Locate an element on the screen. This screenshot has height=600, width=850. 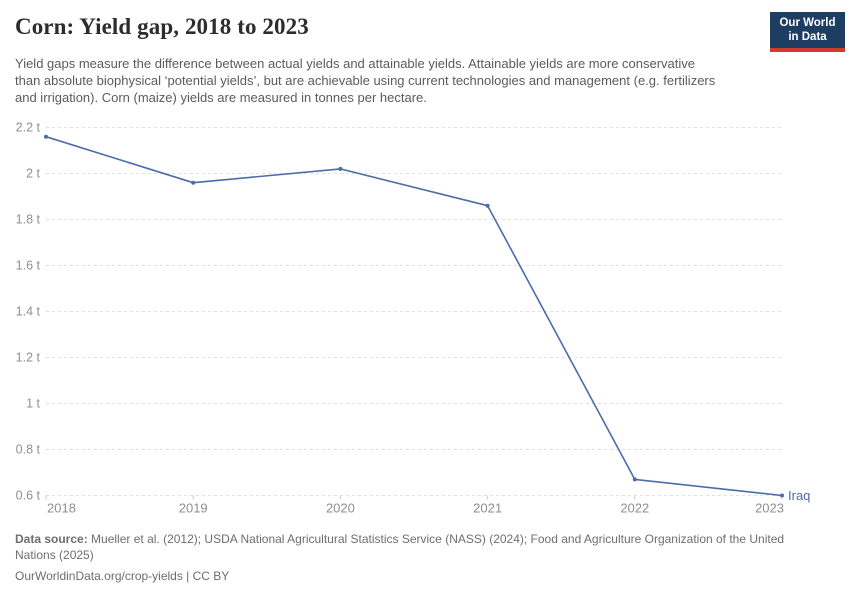
x-axis-tick-label: 2018 is located at coordinates (61, 508).